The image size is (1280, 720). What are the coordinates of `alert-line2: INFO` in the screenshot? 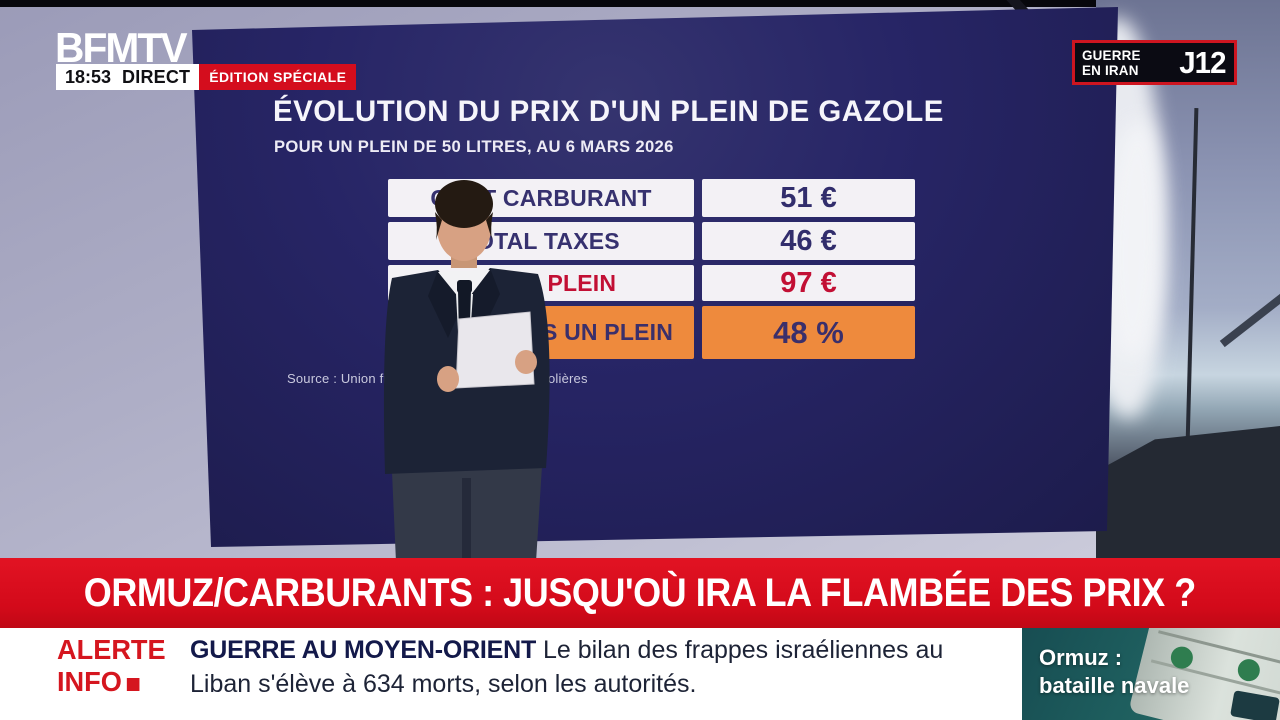 It's located at (111, 682).